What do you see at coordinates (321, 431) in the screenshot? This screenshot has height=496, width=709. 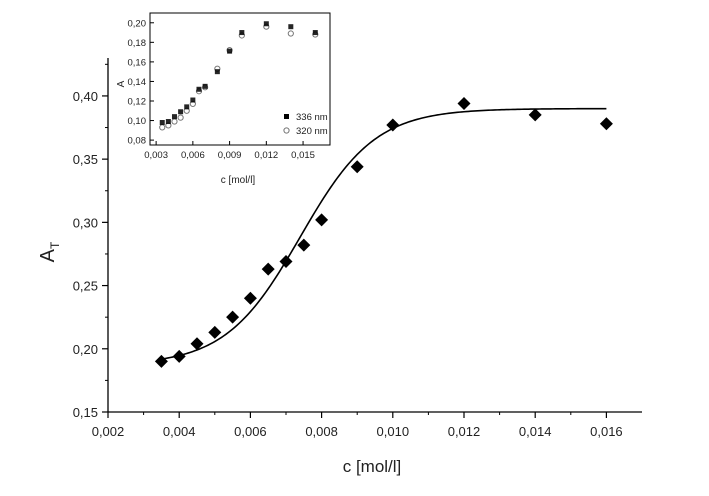 I see `main-x-tick-label: 0,008` at bounding box center [321, 431].